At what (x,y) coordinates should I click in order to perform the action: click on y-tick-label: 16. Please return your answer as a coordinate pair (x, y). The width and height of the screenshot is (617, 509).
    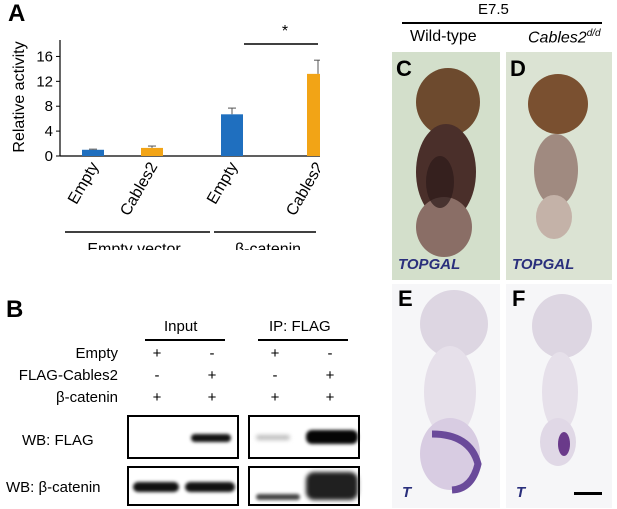
    Looking at the image, I should click on (44, 56).